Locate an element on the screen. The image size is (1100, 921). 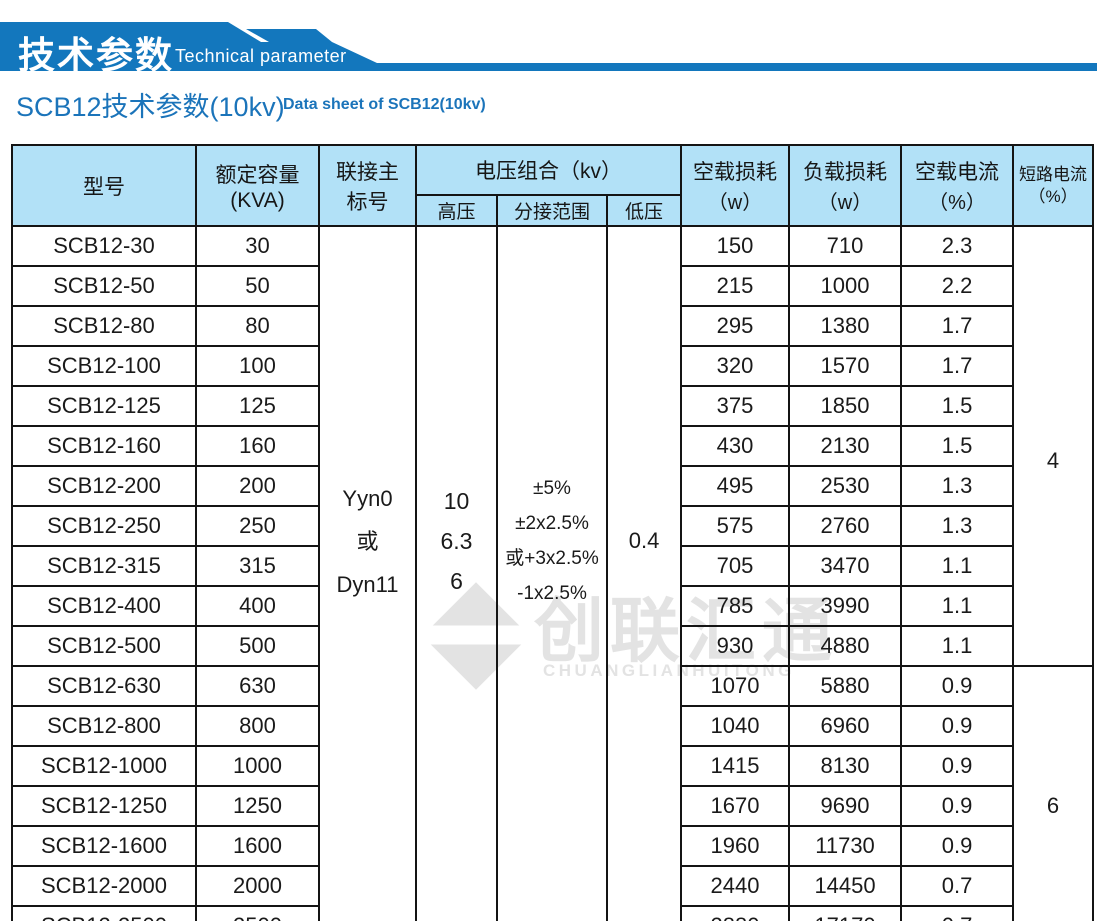
load-loss-cell: 710 is located at coordinates (845, 246).